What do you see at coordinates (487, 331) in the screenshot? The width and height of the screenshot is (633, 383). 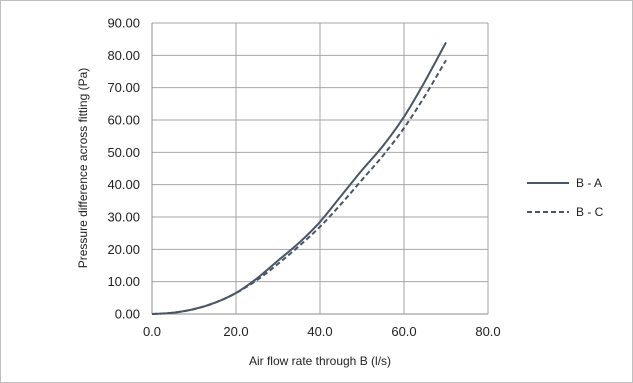 I see `x-tick-label: 80.0` at bounding box center [487, 331].